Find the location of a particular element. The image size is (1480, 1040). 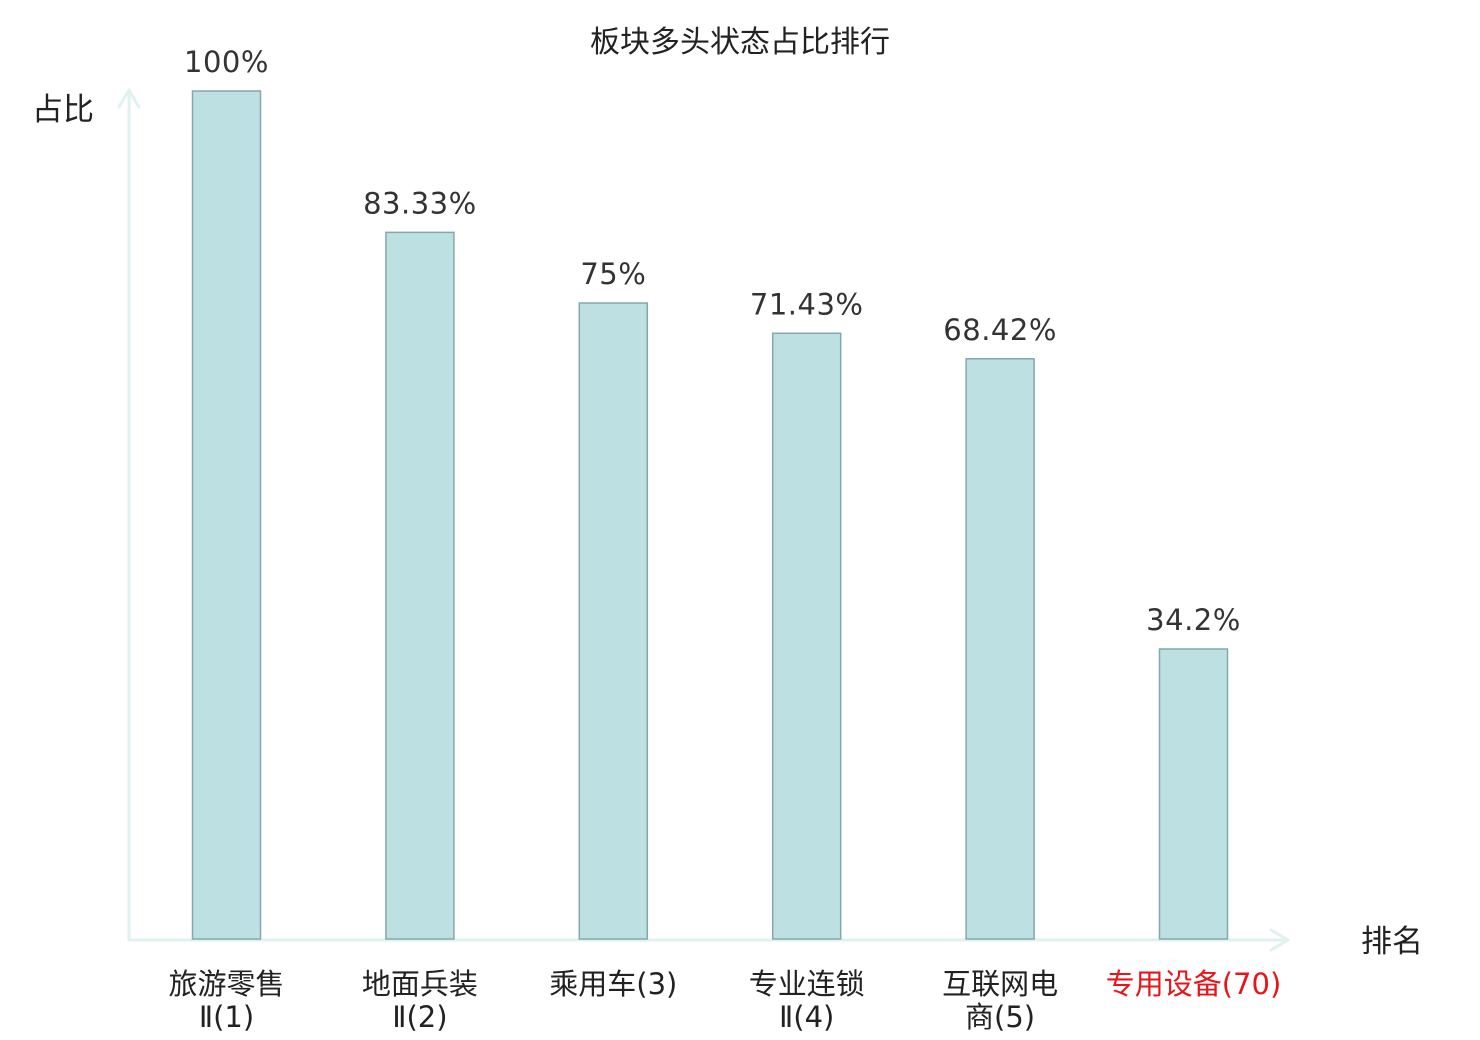

value-label: 68.42% is located at coordinates (1000, 330).